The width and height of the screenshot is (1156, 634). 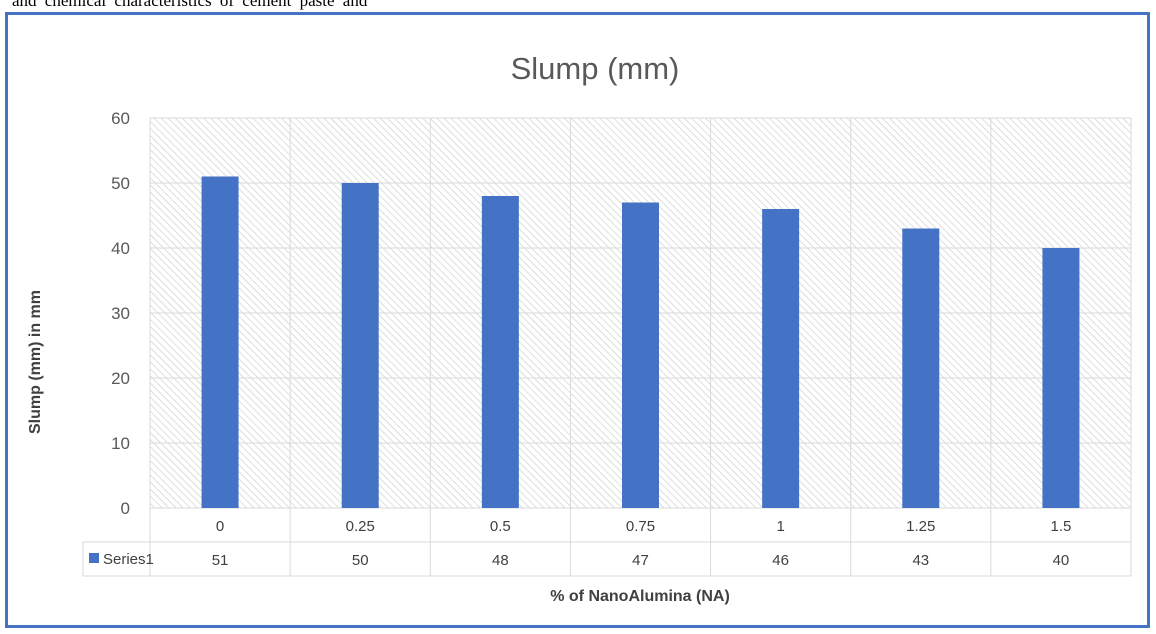 I want to click on y-tick-label: 30, so click(x=120, y=313).